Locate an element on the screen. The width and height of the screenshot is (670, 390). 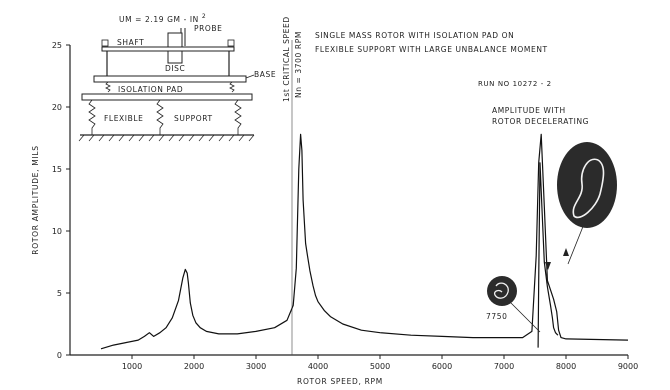
left-bearing is located at coordinates (105, 43).